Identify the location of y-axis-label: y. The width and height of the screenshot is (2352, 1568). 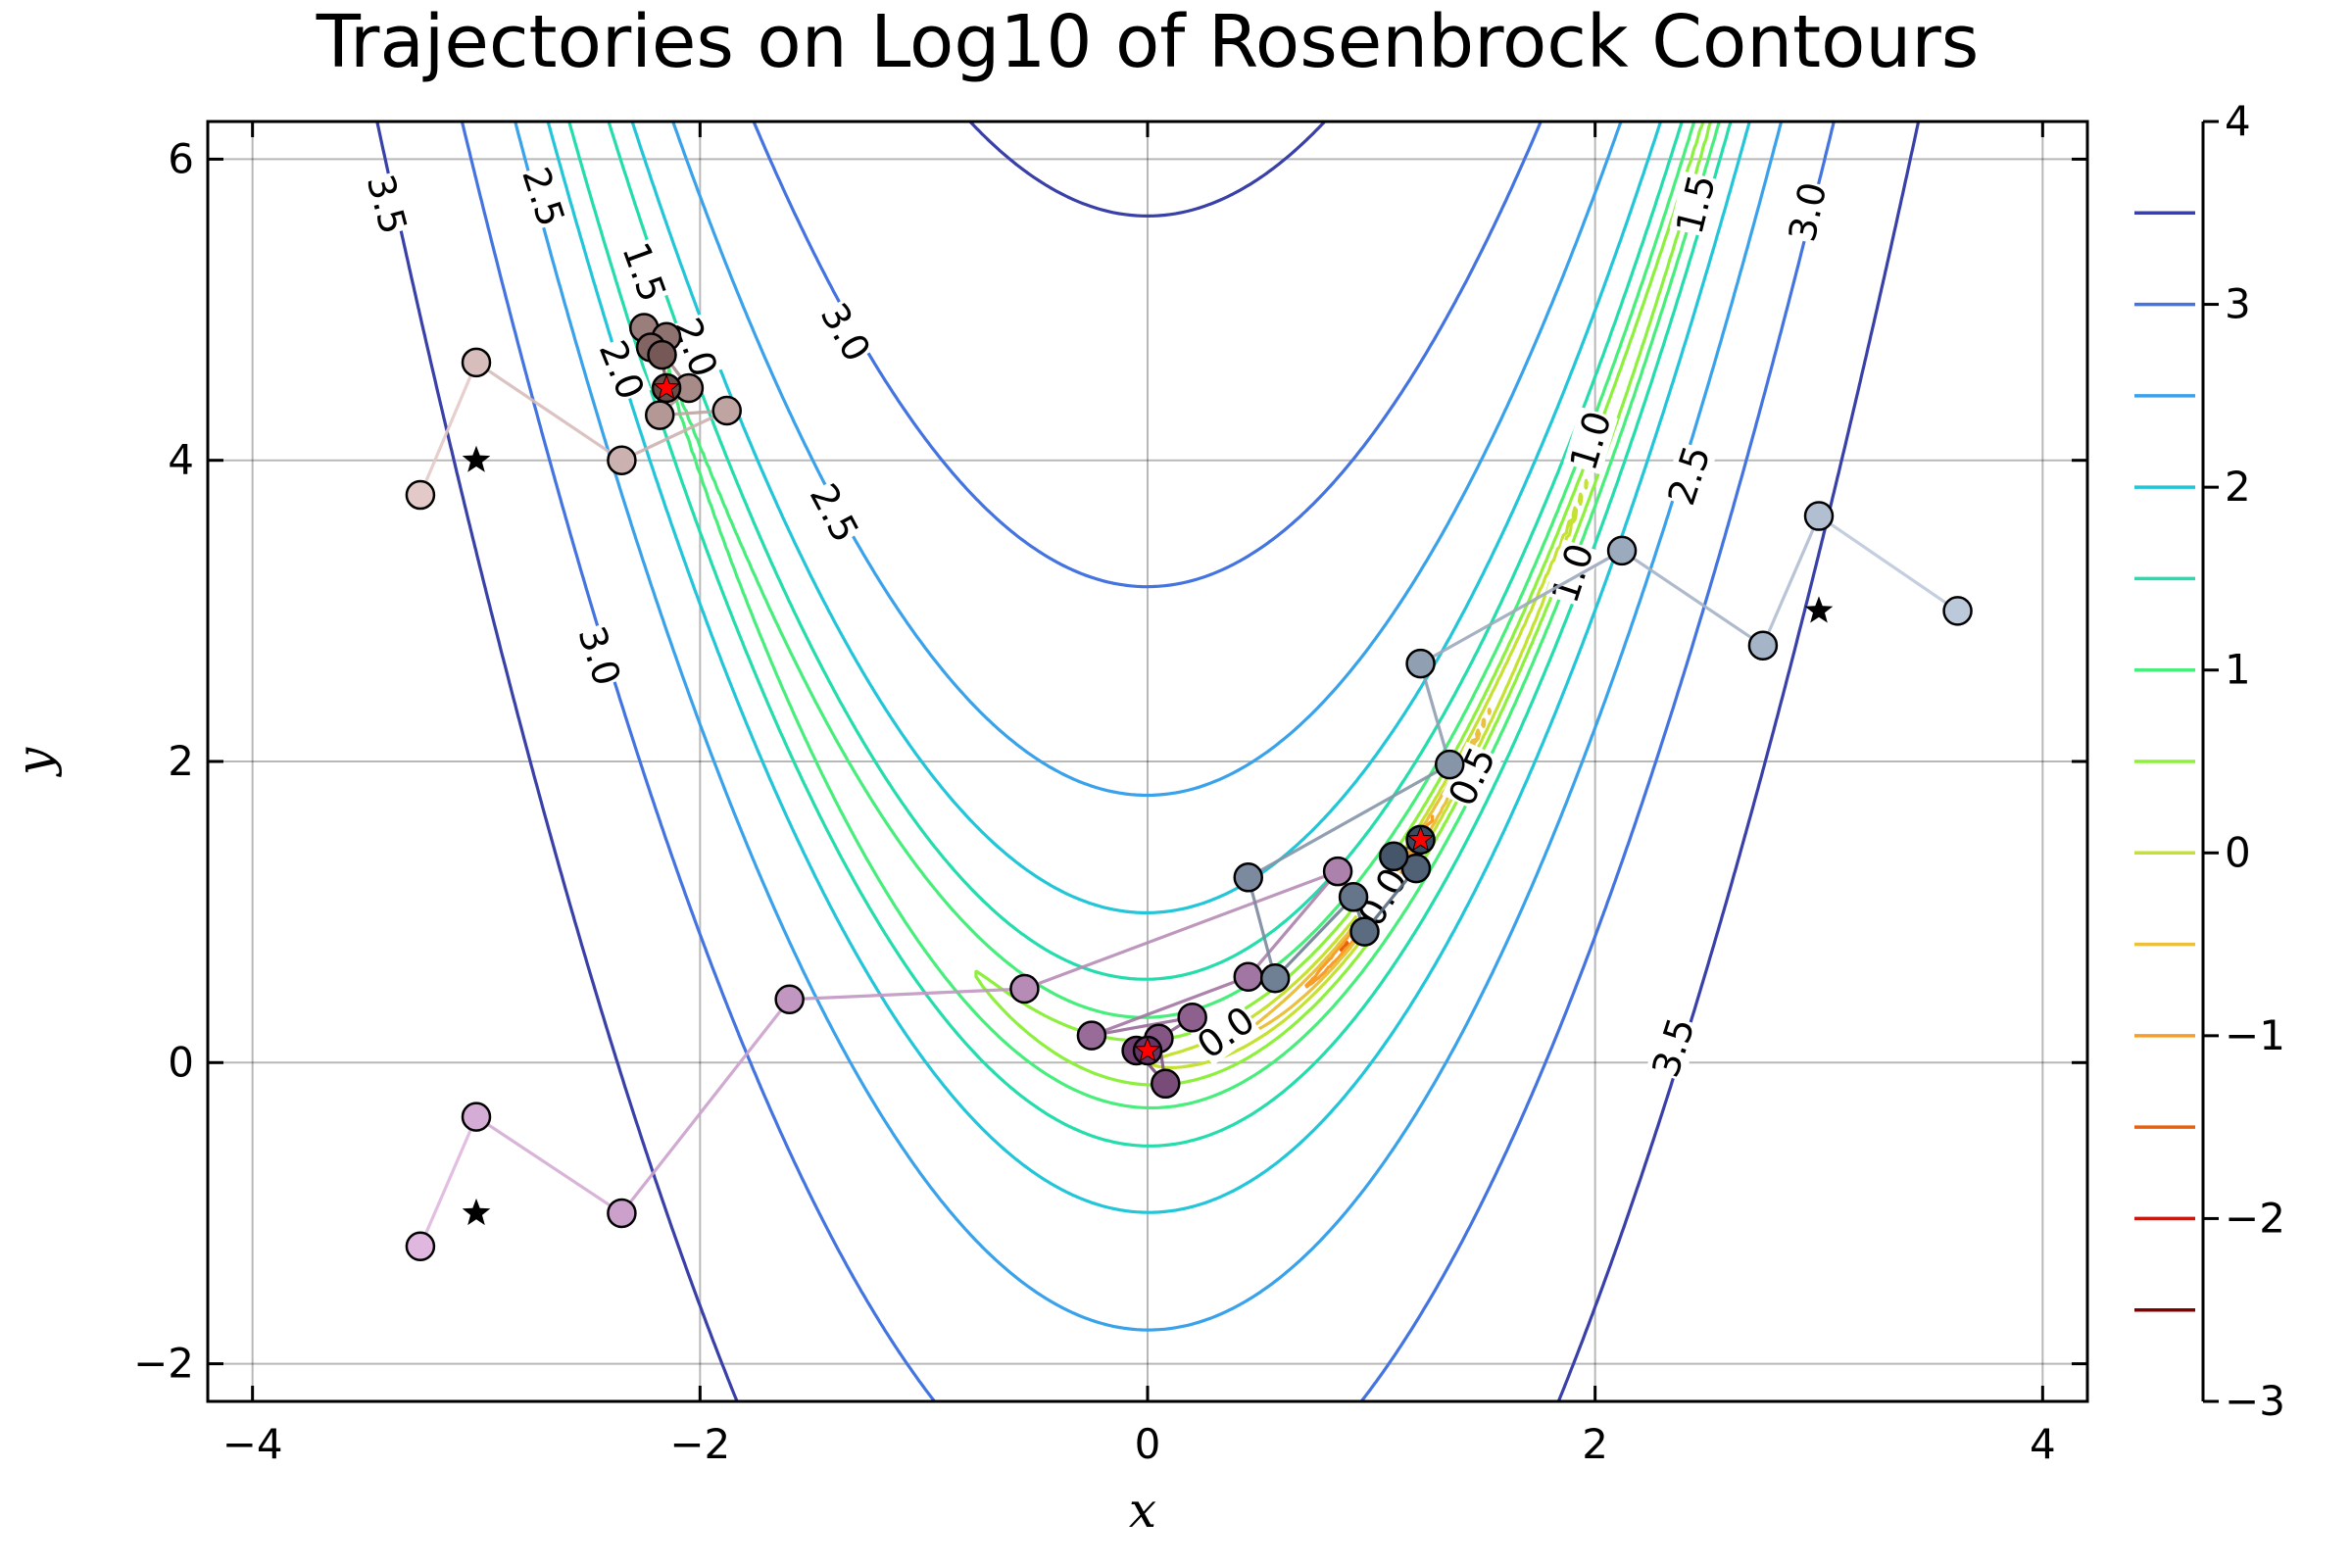
(34, 762).